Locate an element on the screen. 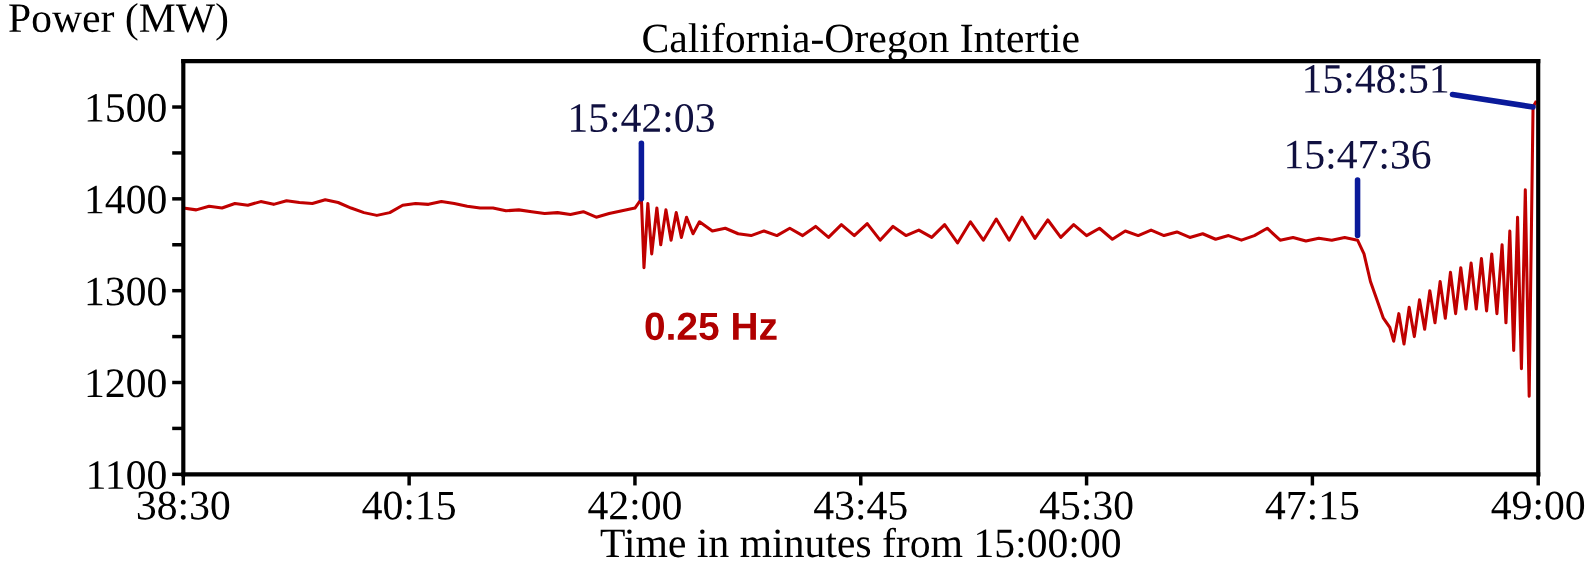  x-tick-label: 42:00 is located at coordinates (634, 505).